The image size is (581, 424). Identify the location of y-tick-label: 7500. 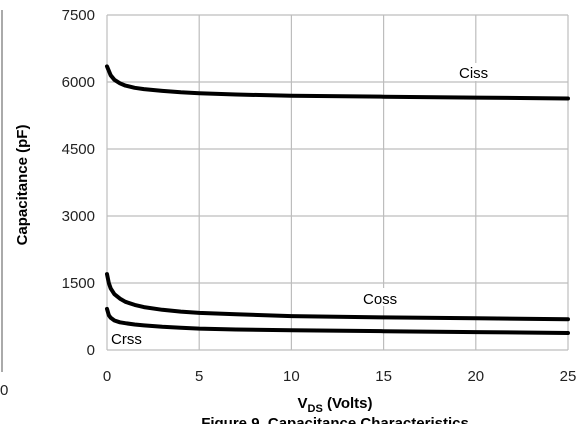
(78, 15).